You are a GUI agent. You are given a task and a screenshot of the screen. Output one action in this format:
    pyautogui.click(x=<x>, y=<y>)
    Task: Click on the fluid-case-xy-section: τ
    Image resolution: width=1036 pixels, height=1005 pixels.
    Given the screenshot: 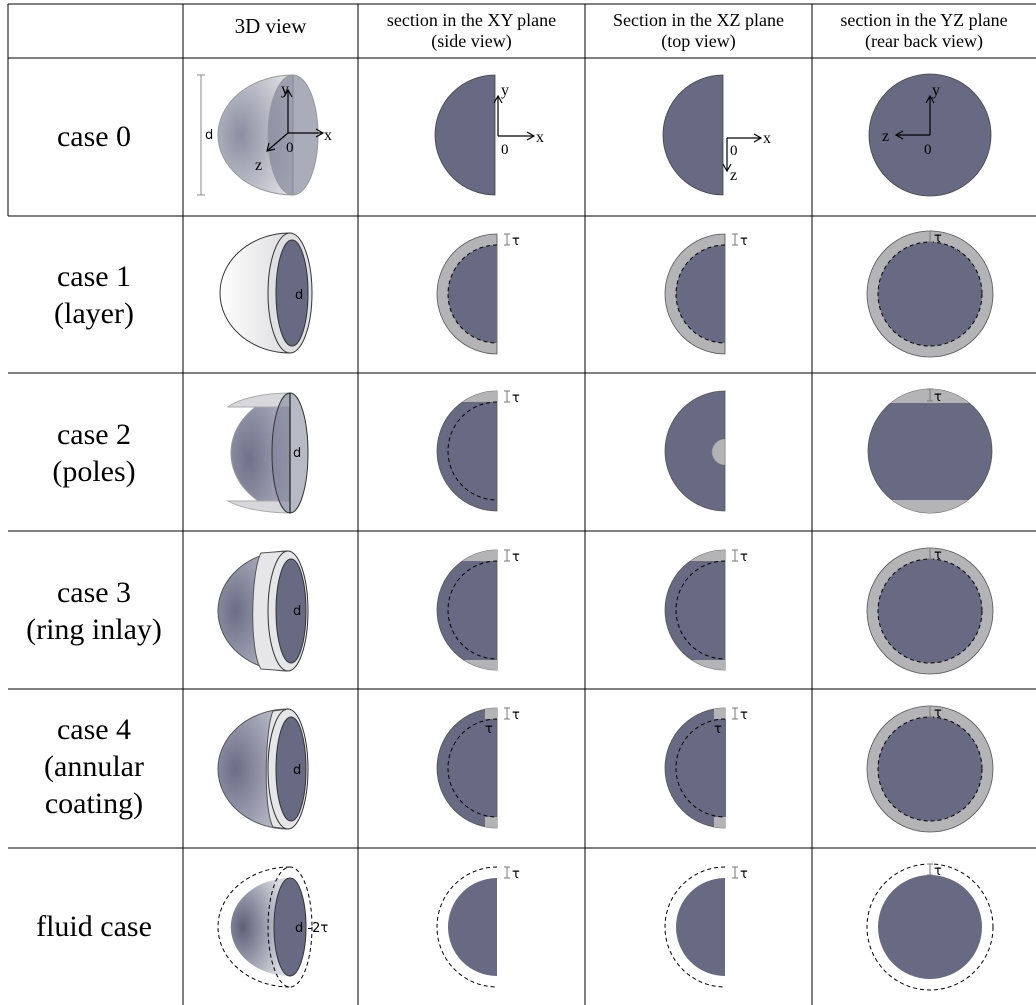 What is the action you would take?
    pyautogui.click(x=478, y=927)
    